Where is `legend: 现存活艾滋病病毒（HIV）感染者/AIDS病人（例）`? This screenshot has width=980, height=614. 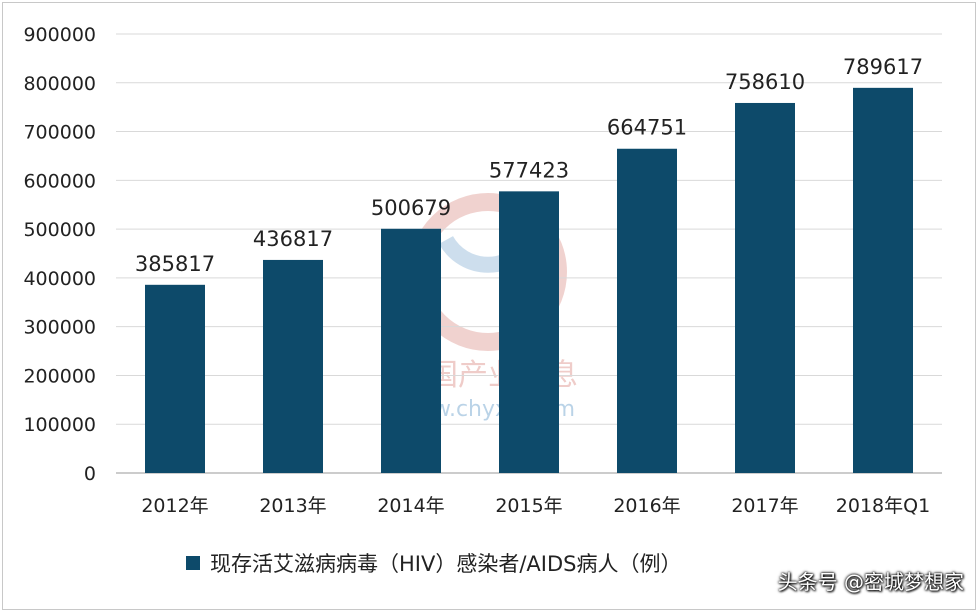 legend: 现存活艾滋病病毒（HIV）感染者/AIDS病人（例） is located at coordinates (433, 563).